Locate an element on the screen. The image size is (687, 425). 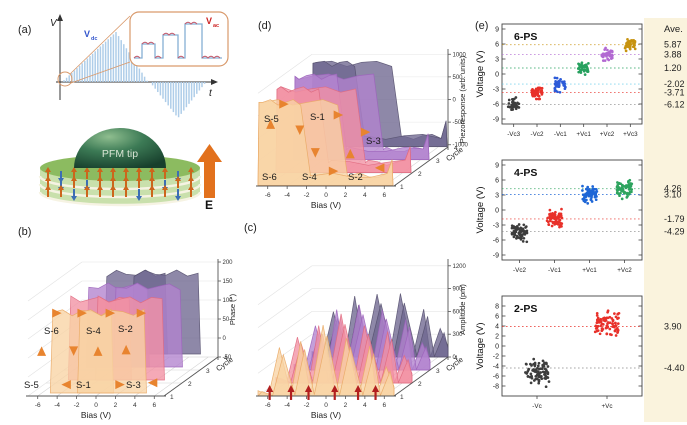
cycle-tick-label: 2 is located at coordinates (190, 384).